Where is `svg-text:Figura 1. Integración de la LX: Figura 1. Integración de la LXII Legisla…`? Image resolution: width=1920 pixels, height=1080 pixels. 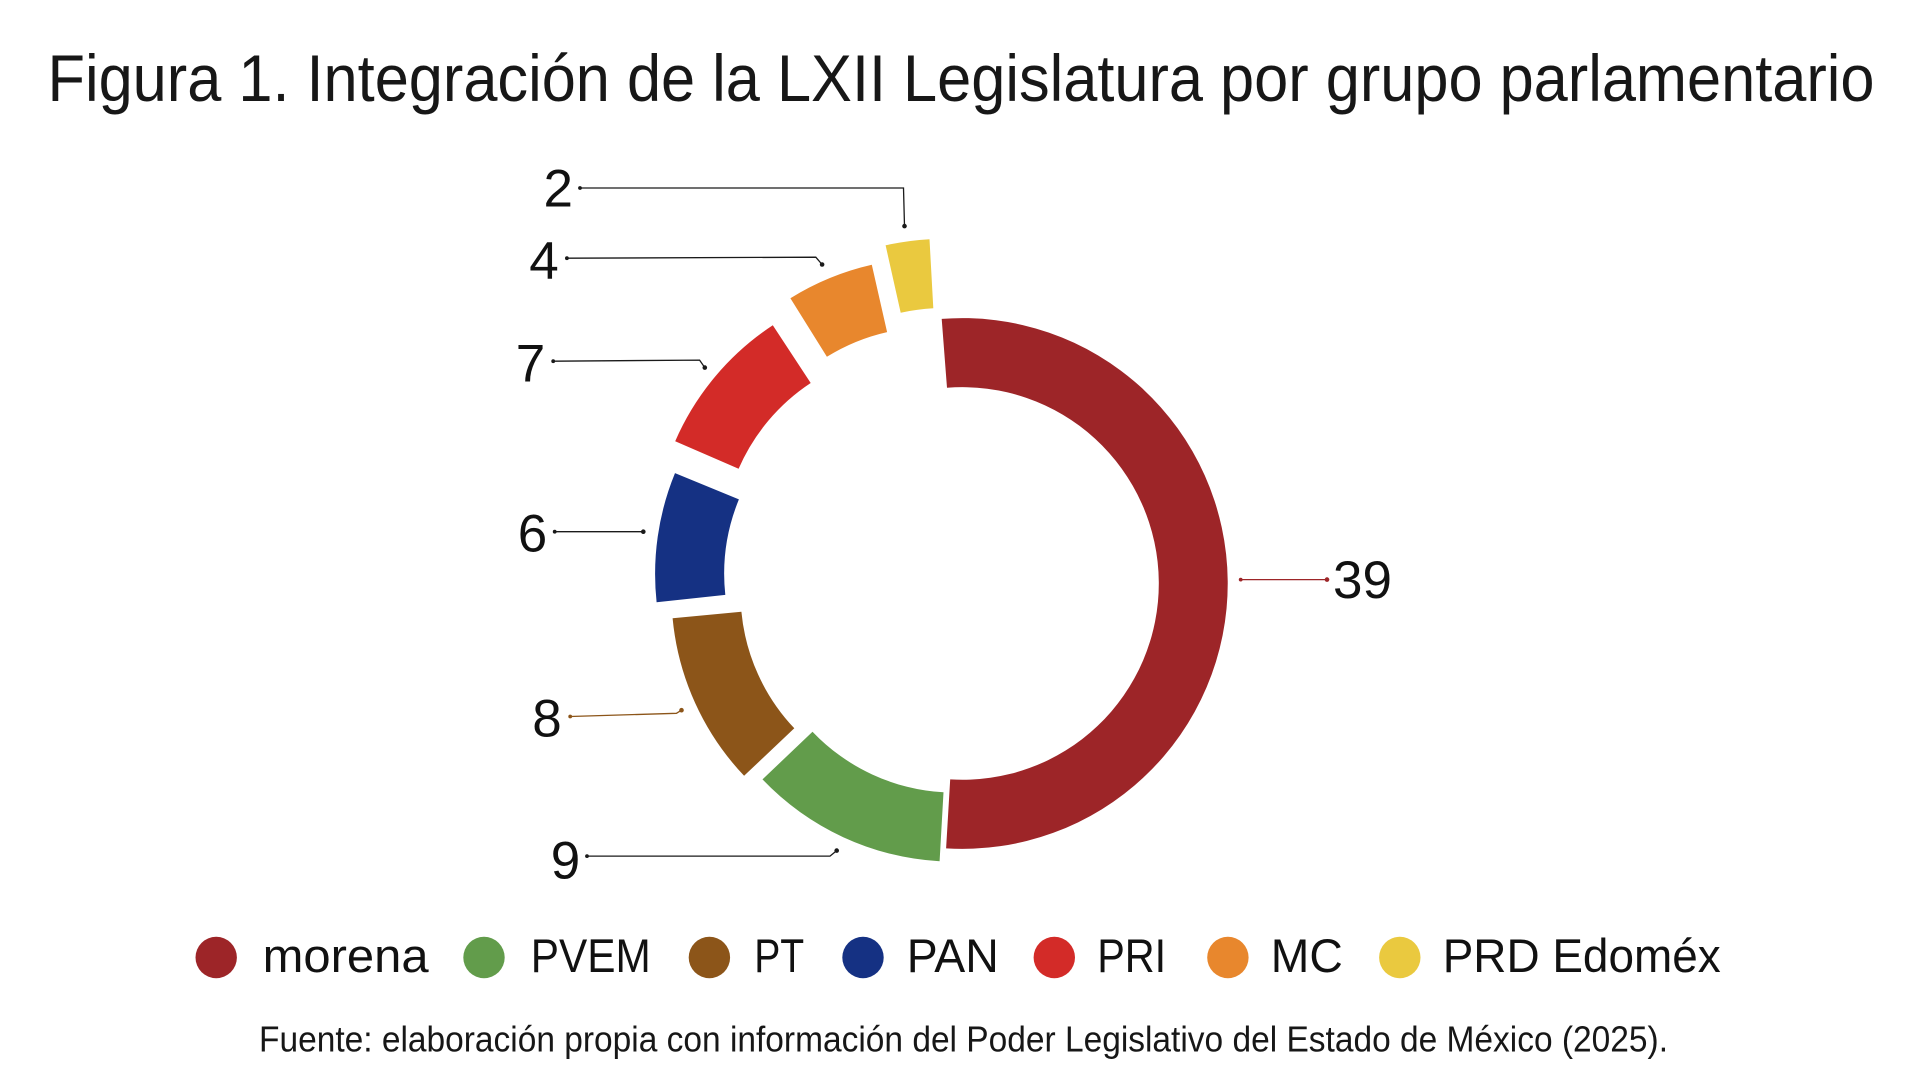
svg-text:Figura 1. Integración de la LX: Figura 1. Integración de la LXII Legisla… is located at coordinates (961, 78).